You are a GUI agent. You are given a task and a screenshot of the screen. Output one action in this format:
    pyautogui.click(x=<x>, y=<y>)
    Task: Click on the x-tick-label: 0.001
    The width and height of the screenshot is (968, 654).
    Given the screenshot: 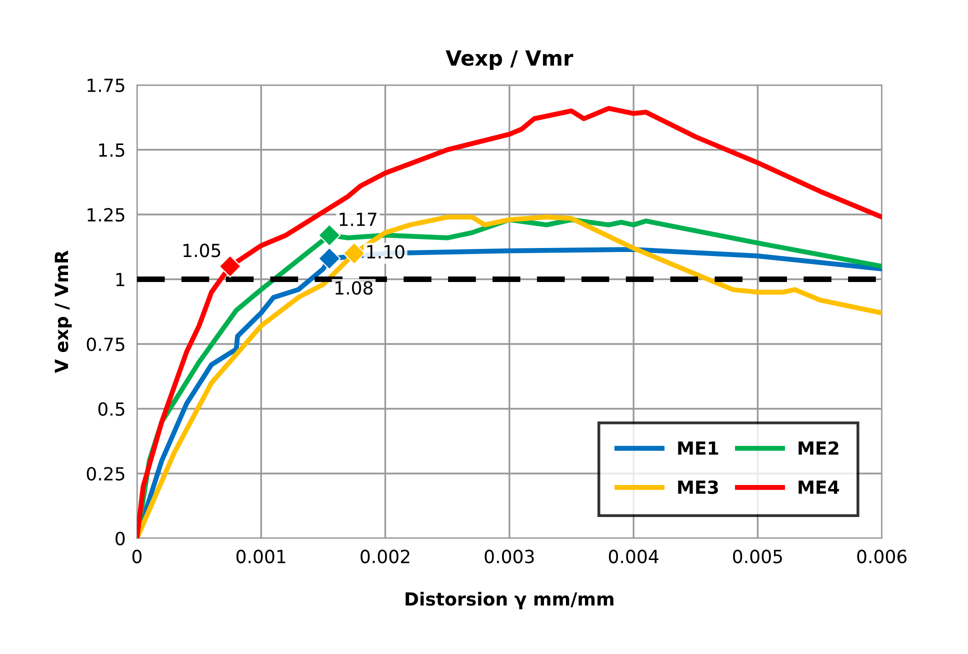 What is the action you would take?
    pyautogui.click(x=261, y=557)
    